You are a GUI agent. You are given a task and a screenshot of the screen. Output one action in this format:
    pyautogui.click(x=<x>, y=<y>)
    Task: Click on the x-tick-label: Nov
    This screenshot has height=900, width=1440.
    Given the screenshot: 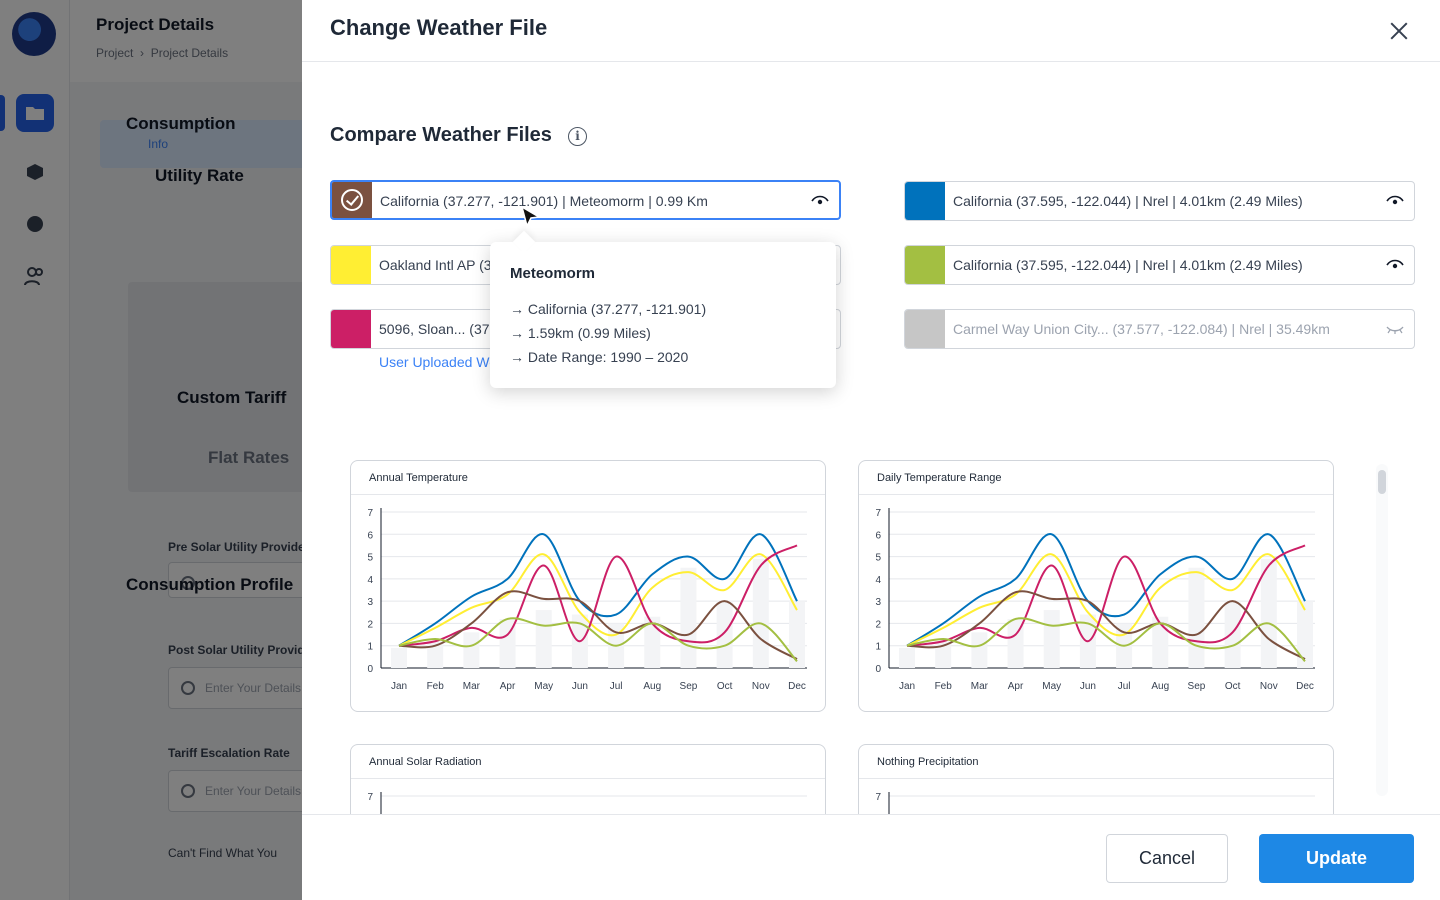 What is the action you would take?
    pyautogui.click(x=761, y=686)
    